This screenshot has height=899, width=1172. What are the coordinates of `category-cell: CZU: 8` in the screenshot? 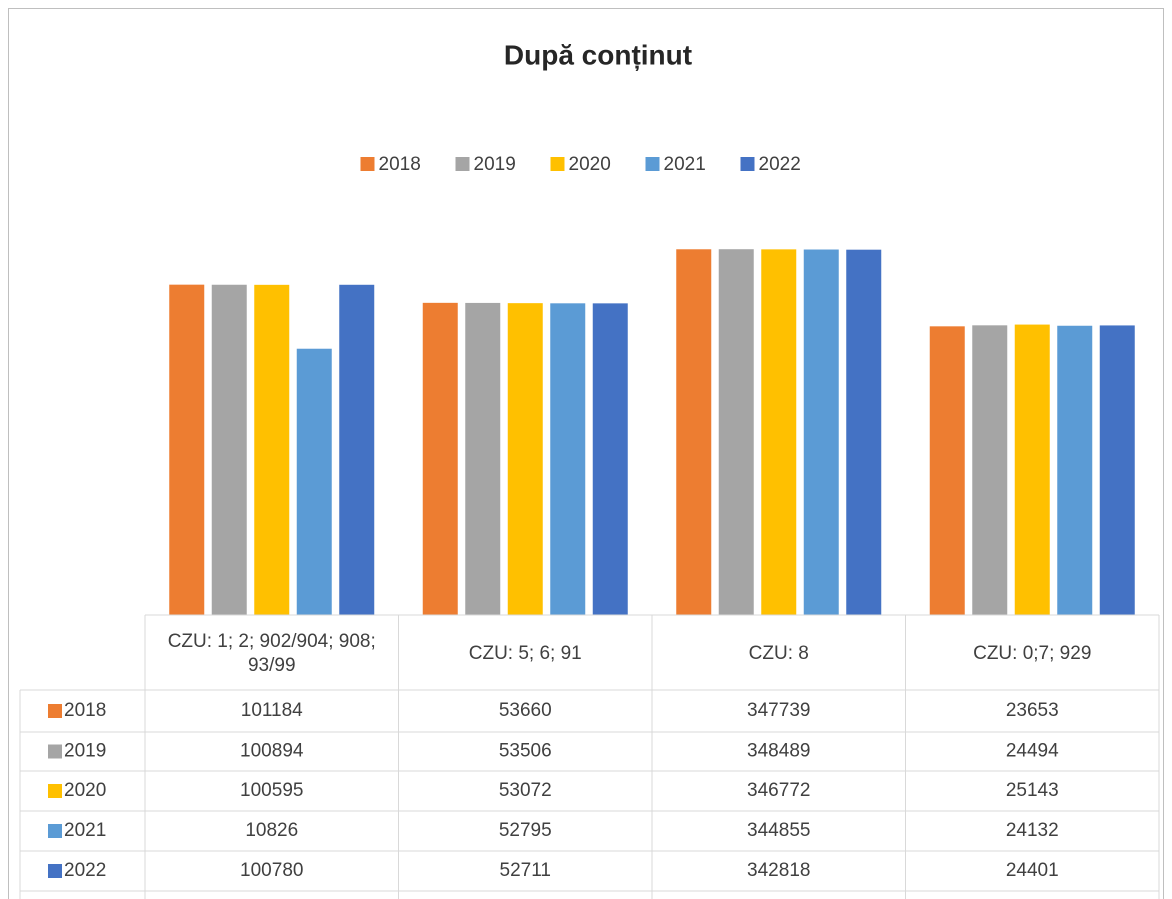 It's located at (778, 653).